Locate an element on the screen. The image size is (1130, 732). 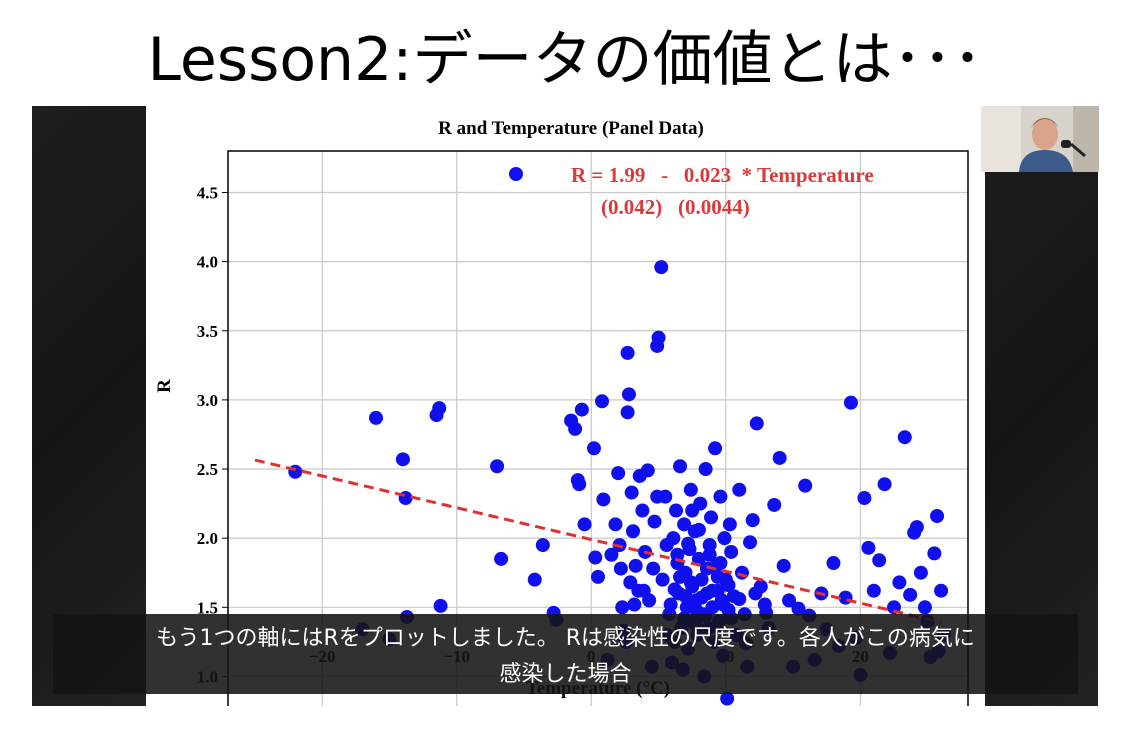
y-tick-label: 4.5 is located at coordinates (207, 192).